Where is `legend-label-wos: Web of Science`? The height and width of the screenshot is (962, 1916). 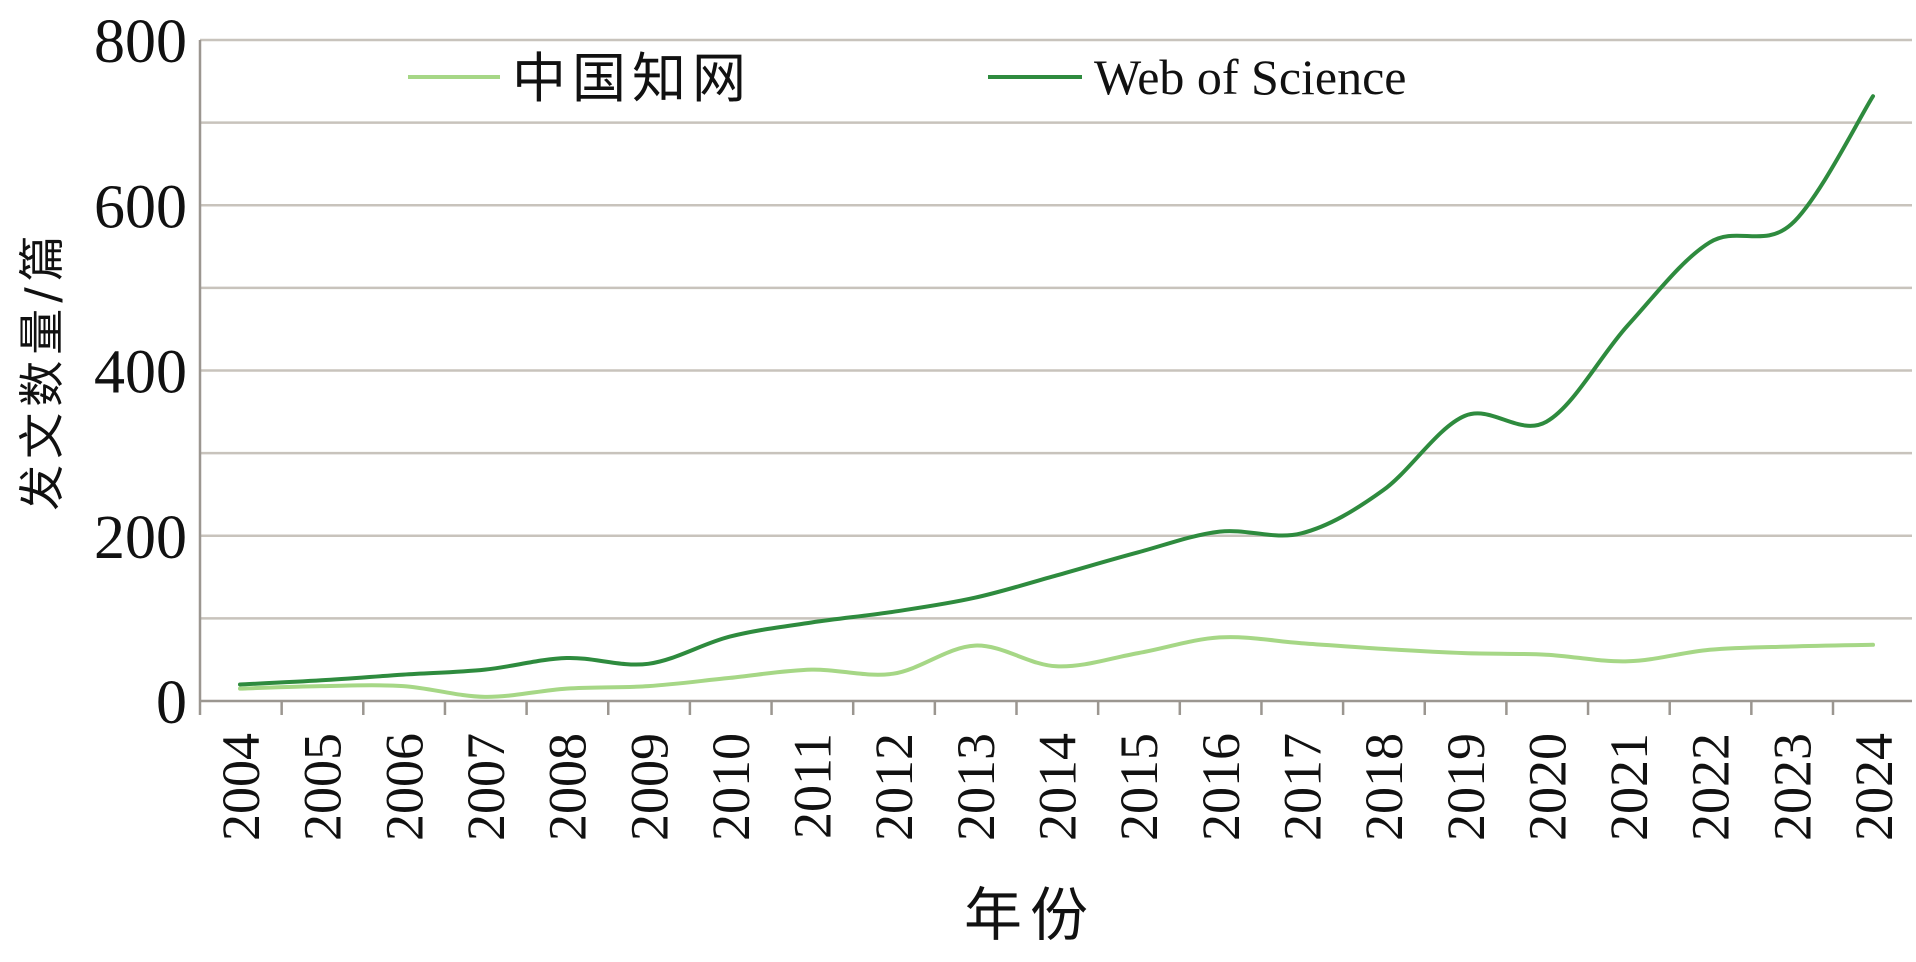
legend-label-wos: Web of Science is located at coordinates (1250, 77).